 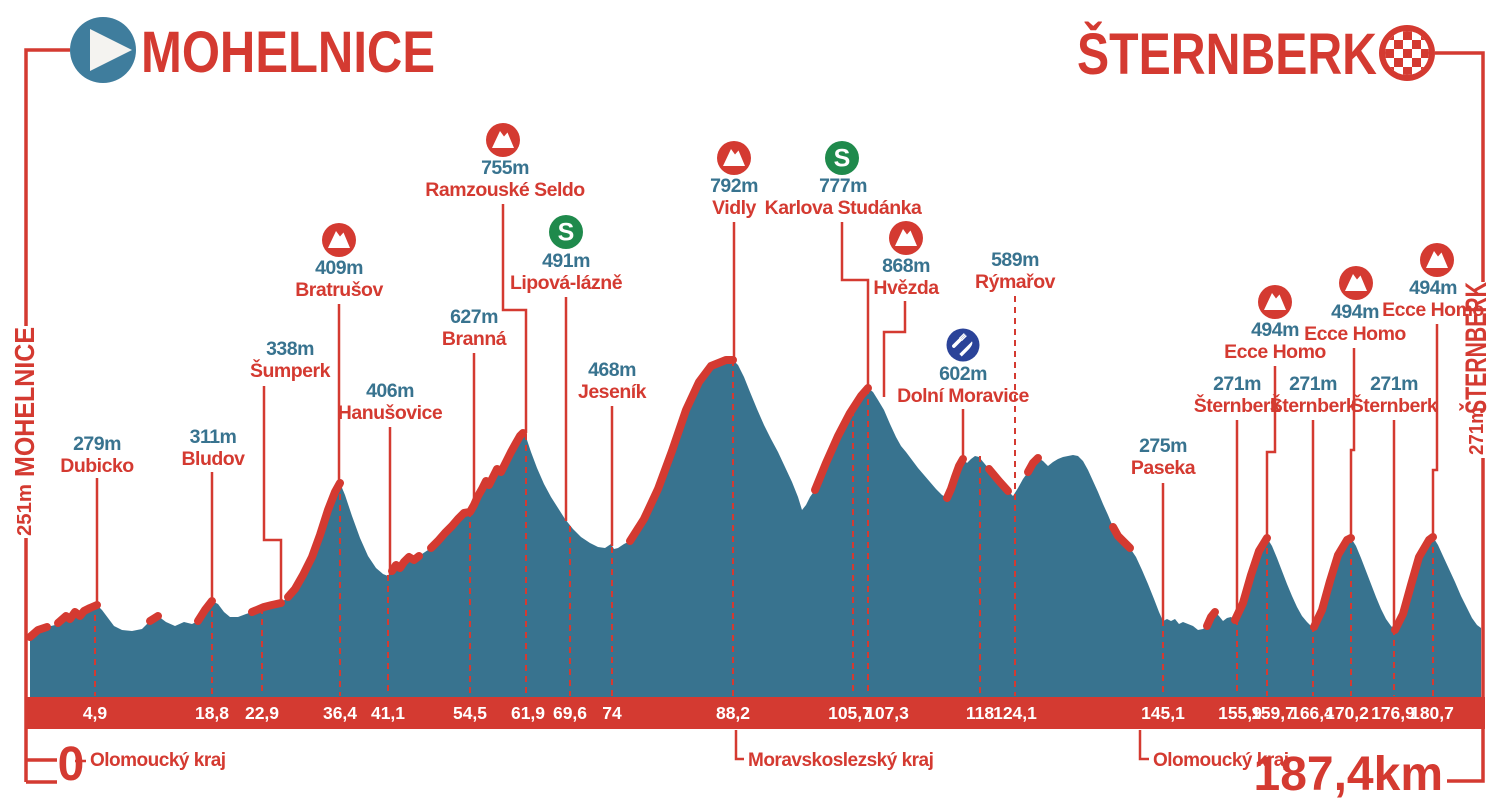 I want to click on start-logo, so click(x=103, y=50).